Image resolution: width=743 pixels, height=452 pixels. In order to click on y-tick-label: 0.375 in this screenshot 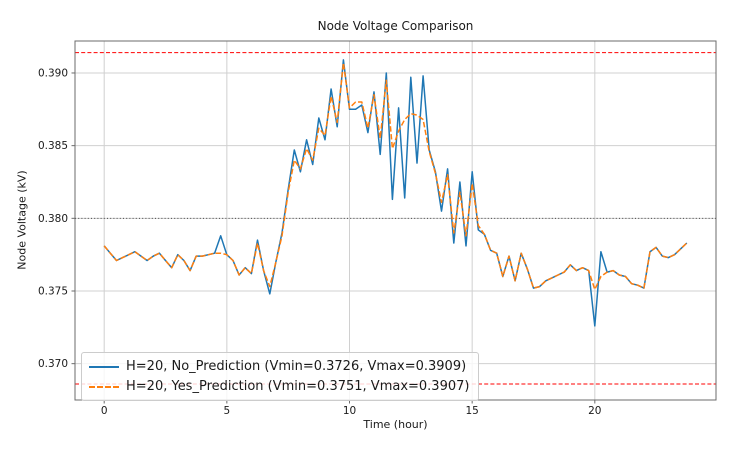, I will do `click(53, 291)`.